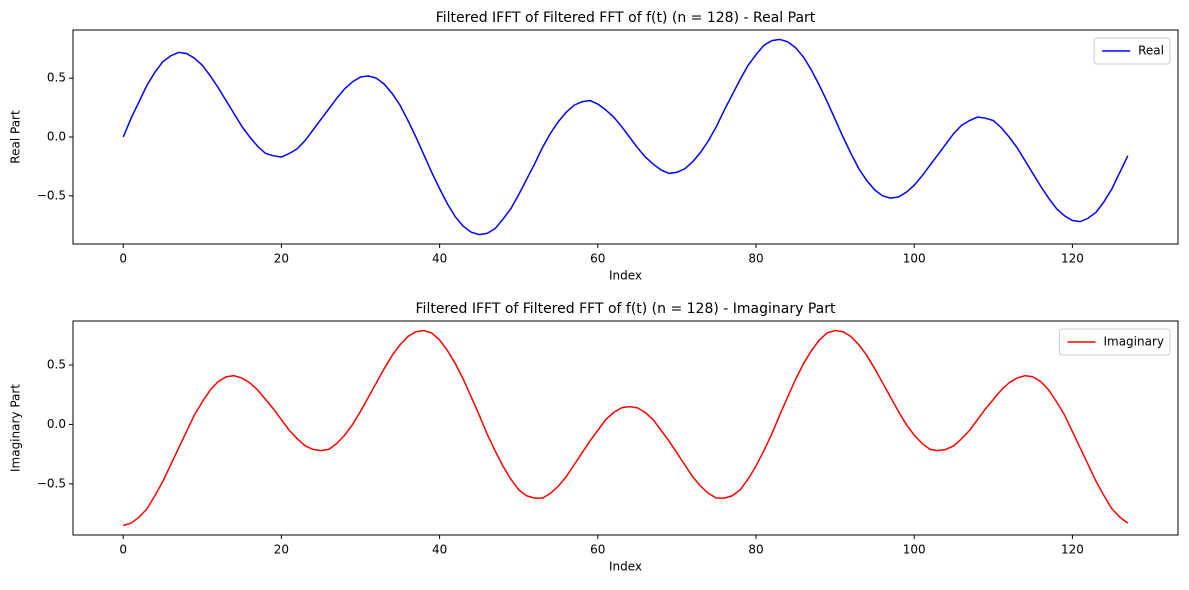 This screenshot has height=590, width=1189. Describe the element at coordinates (16, 137) in the screenshot. I see `y-axis-label: Real Part` at that location.